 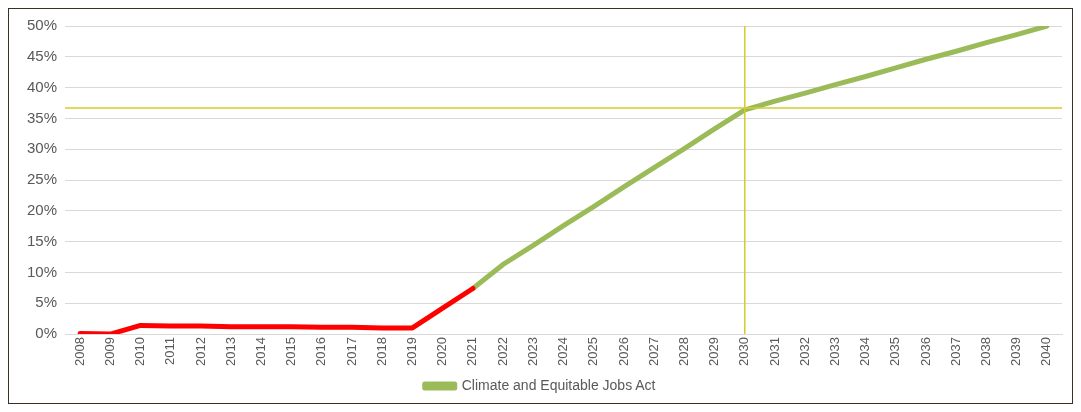 I want to click on y-tick-label: 30%, so click(x=42, y=148).